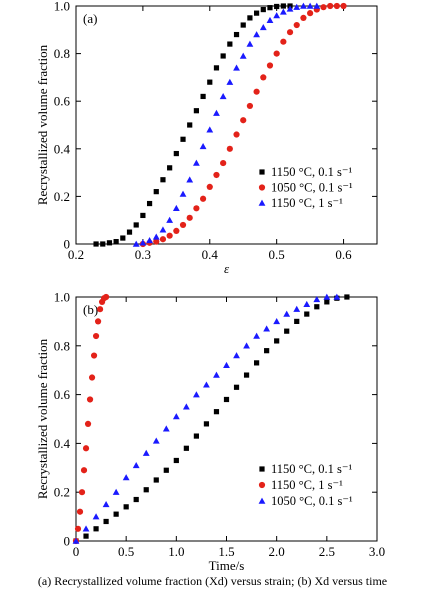 This screenshot has height=595, width=425. Describe the element at coordinates (307, 485) in the screenshot. I see `legend-entry: 1150 °C, 1 s⁻¹` at that location.